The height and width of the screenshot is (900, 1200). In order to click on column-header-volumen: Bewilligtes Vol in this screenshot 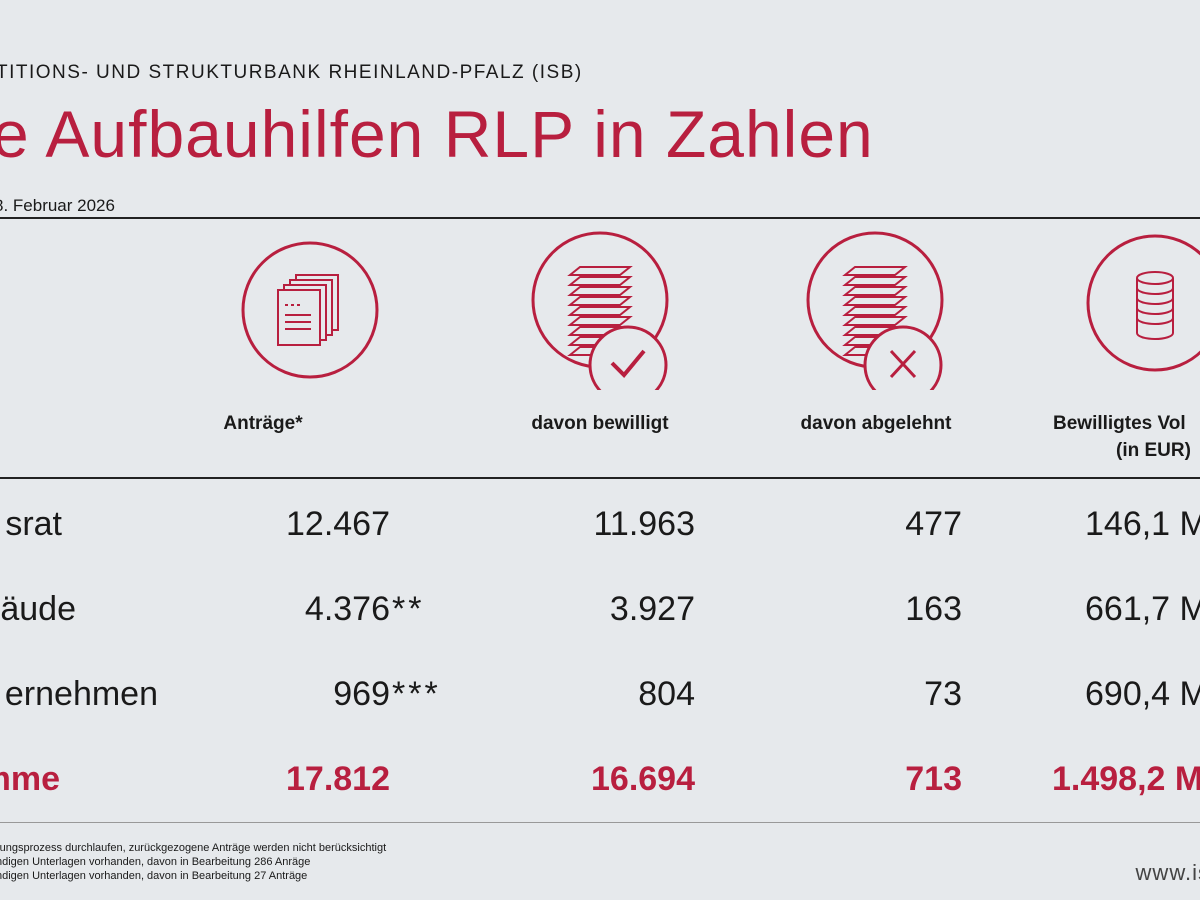, I will do `click(1119, 423)`.